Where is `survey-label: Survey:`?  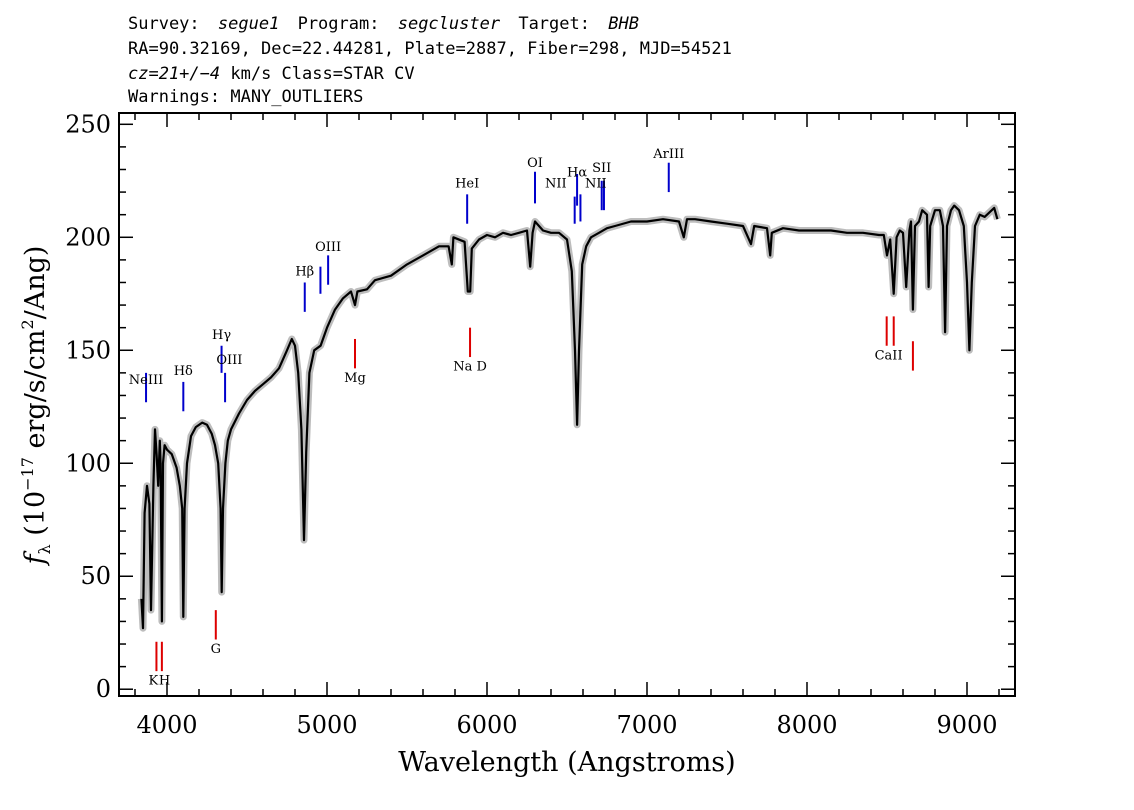
survey-label: Survey: is located at coordinates (164, 24).